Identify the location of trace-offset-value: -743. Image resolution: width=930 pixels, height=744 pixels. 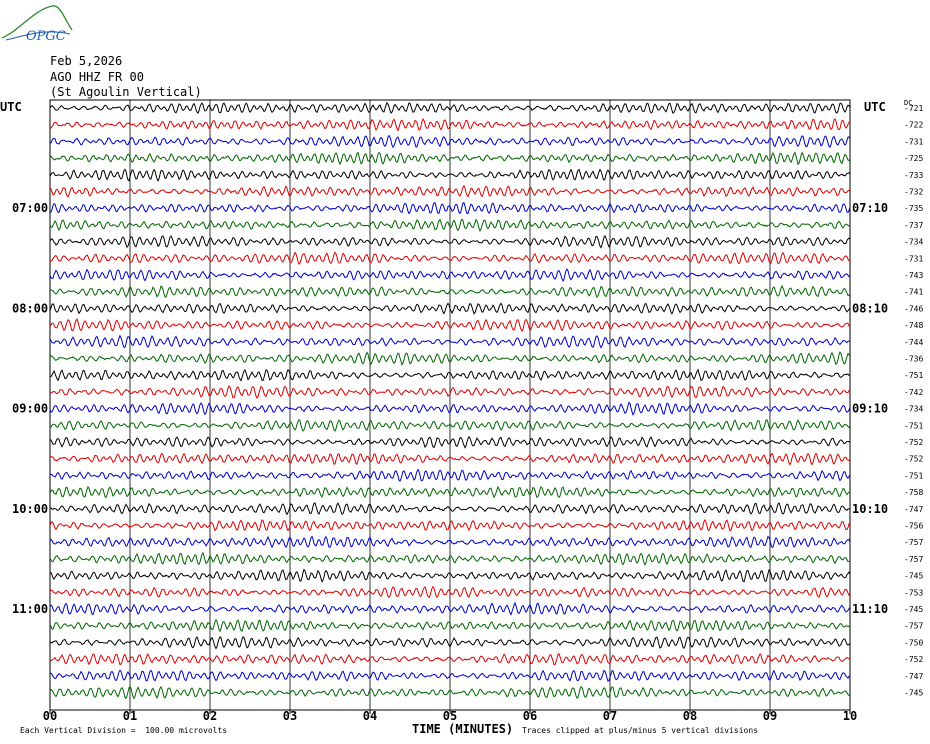
(913, 275).